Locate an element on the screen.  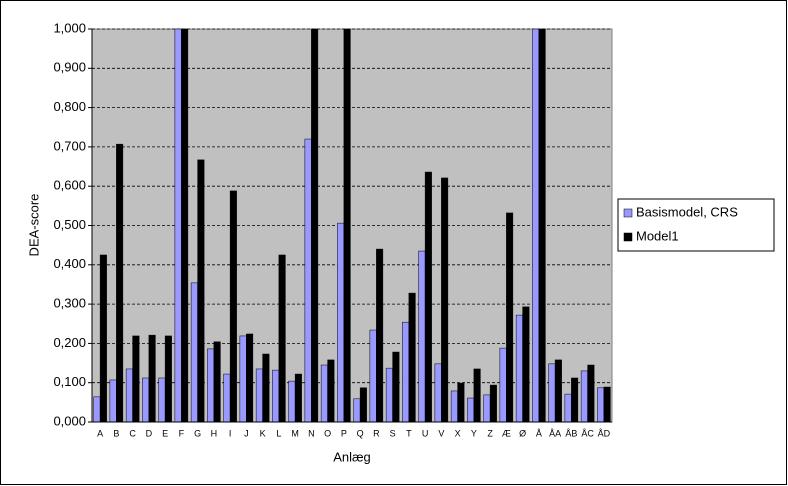
x-tick-label: ÅC is located at coordinates (587, 433).